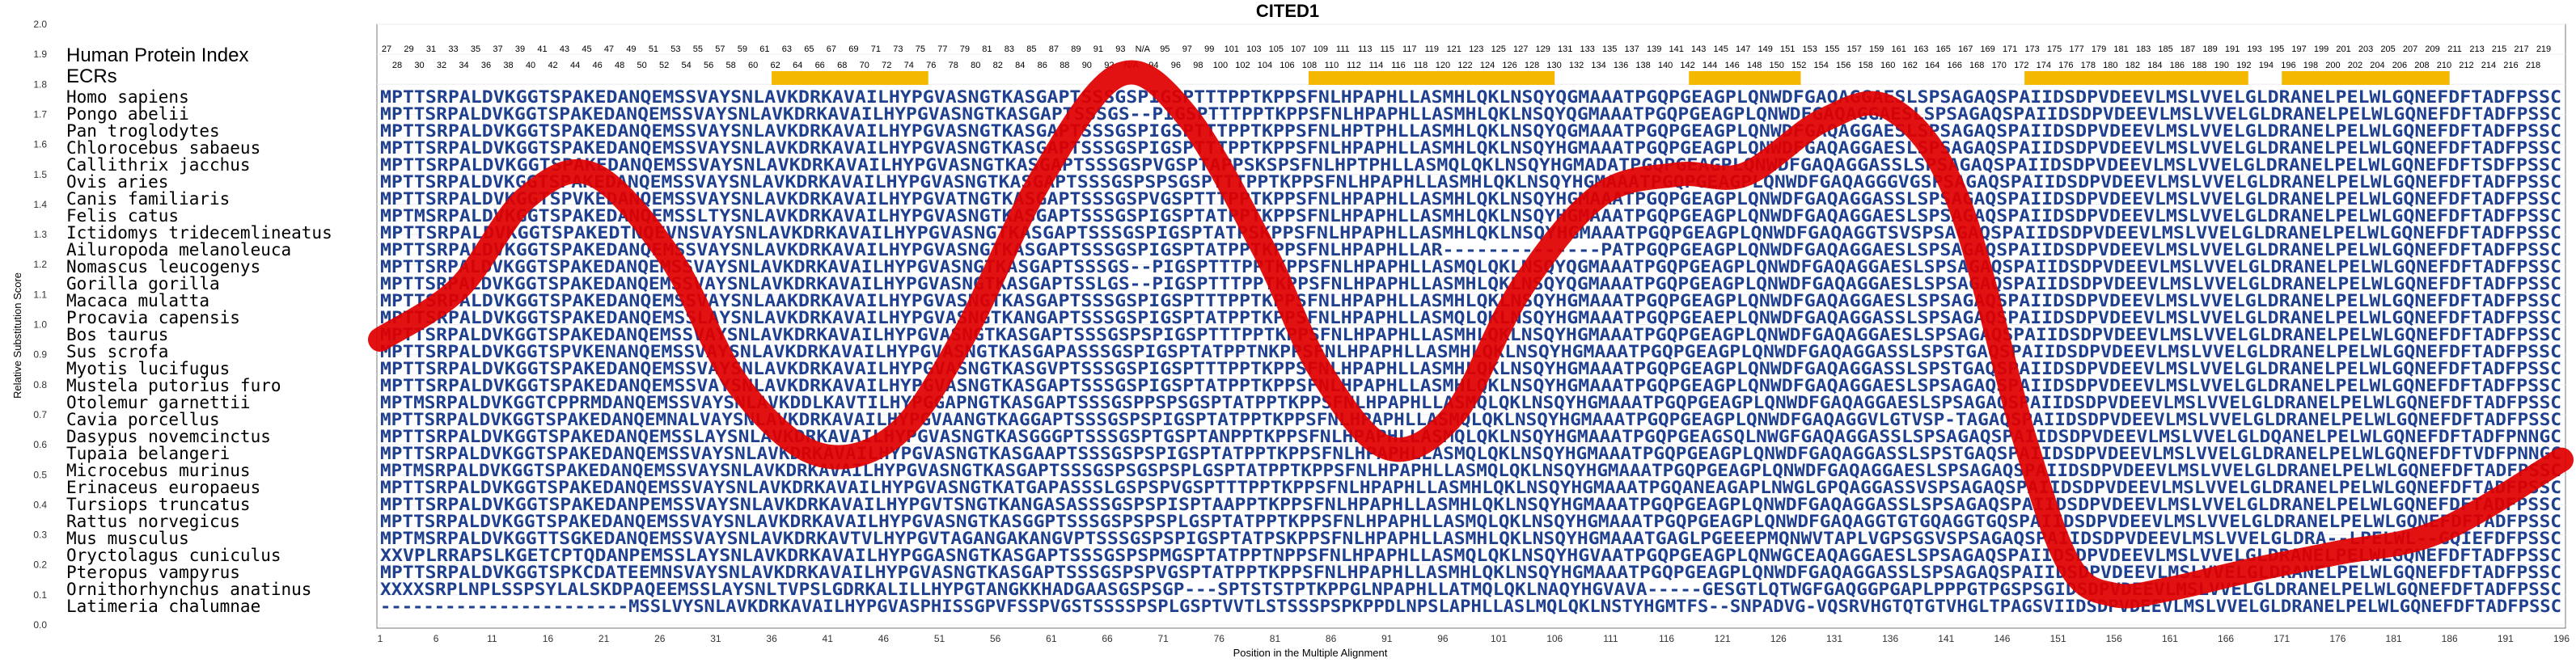 This screenshot has height=671, width=2576. Describe the element at coordinates (143, 283) in the screenshot. I see `species-label: Gorilla gorilla` at that location.